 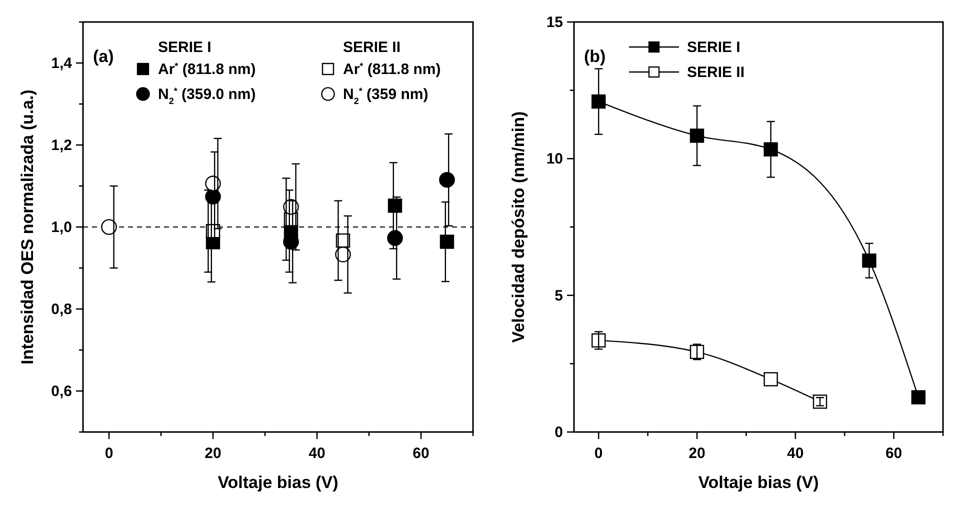 What do you see at coordinates (554, 159) in the screenshot?
I see `y-tick-label: 10` at bounding box center [554, 159].